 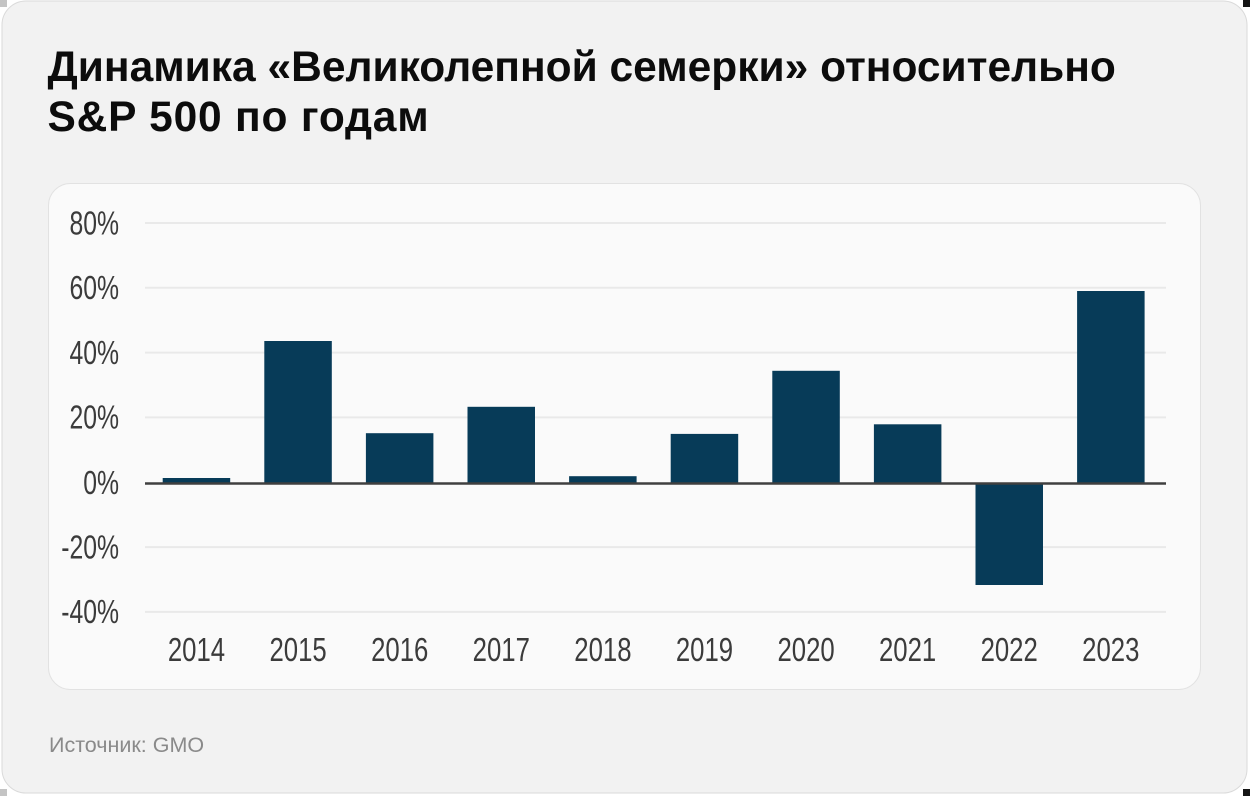 I want to click on svg-text: 2021, so click(x=907, y=650).